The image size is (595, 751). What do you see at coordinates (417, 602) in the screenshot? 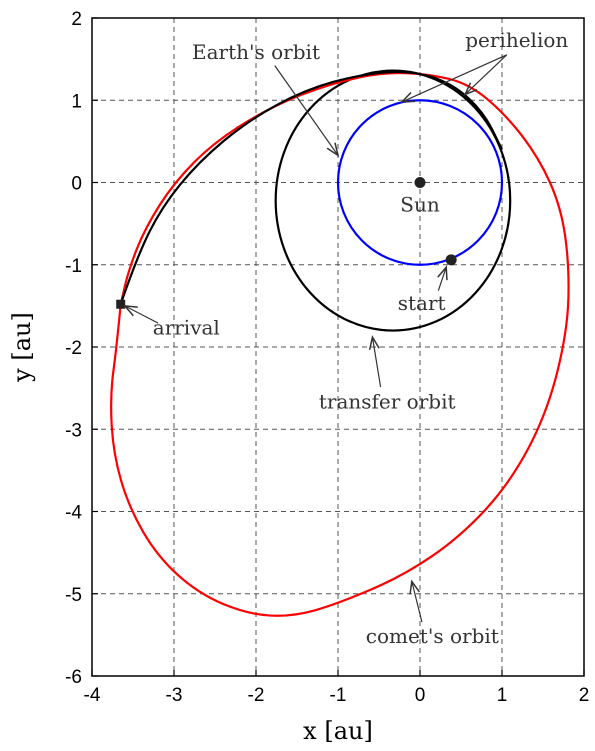
I see `comet-s-orbit-arrow` at bounding box center [417, 602].